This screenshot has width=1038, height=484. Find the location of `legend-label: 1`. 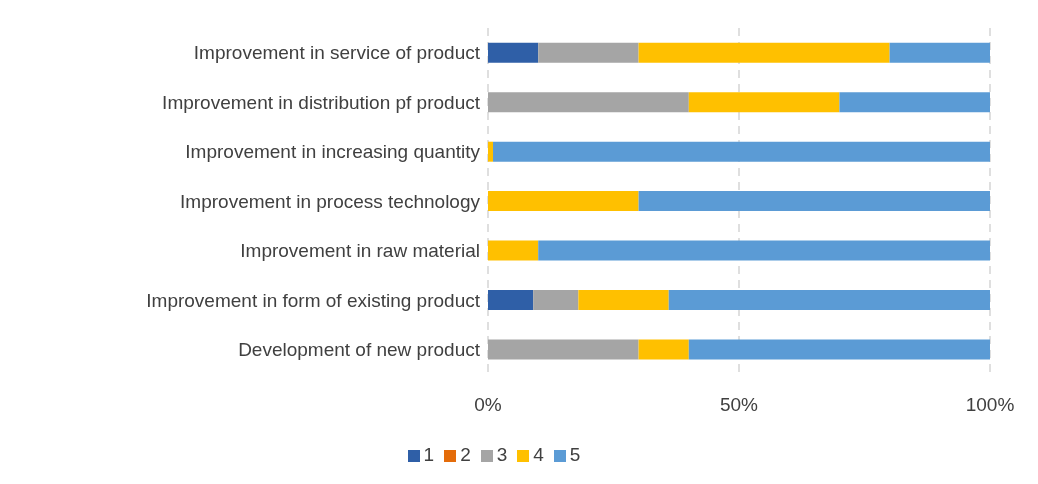

legend-label: 1 is located at coordinates (429, 454).